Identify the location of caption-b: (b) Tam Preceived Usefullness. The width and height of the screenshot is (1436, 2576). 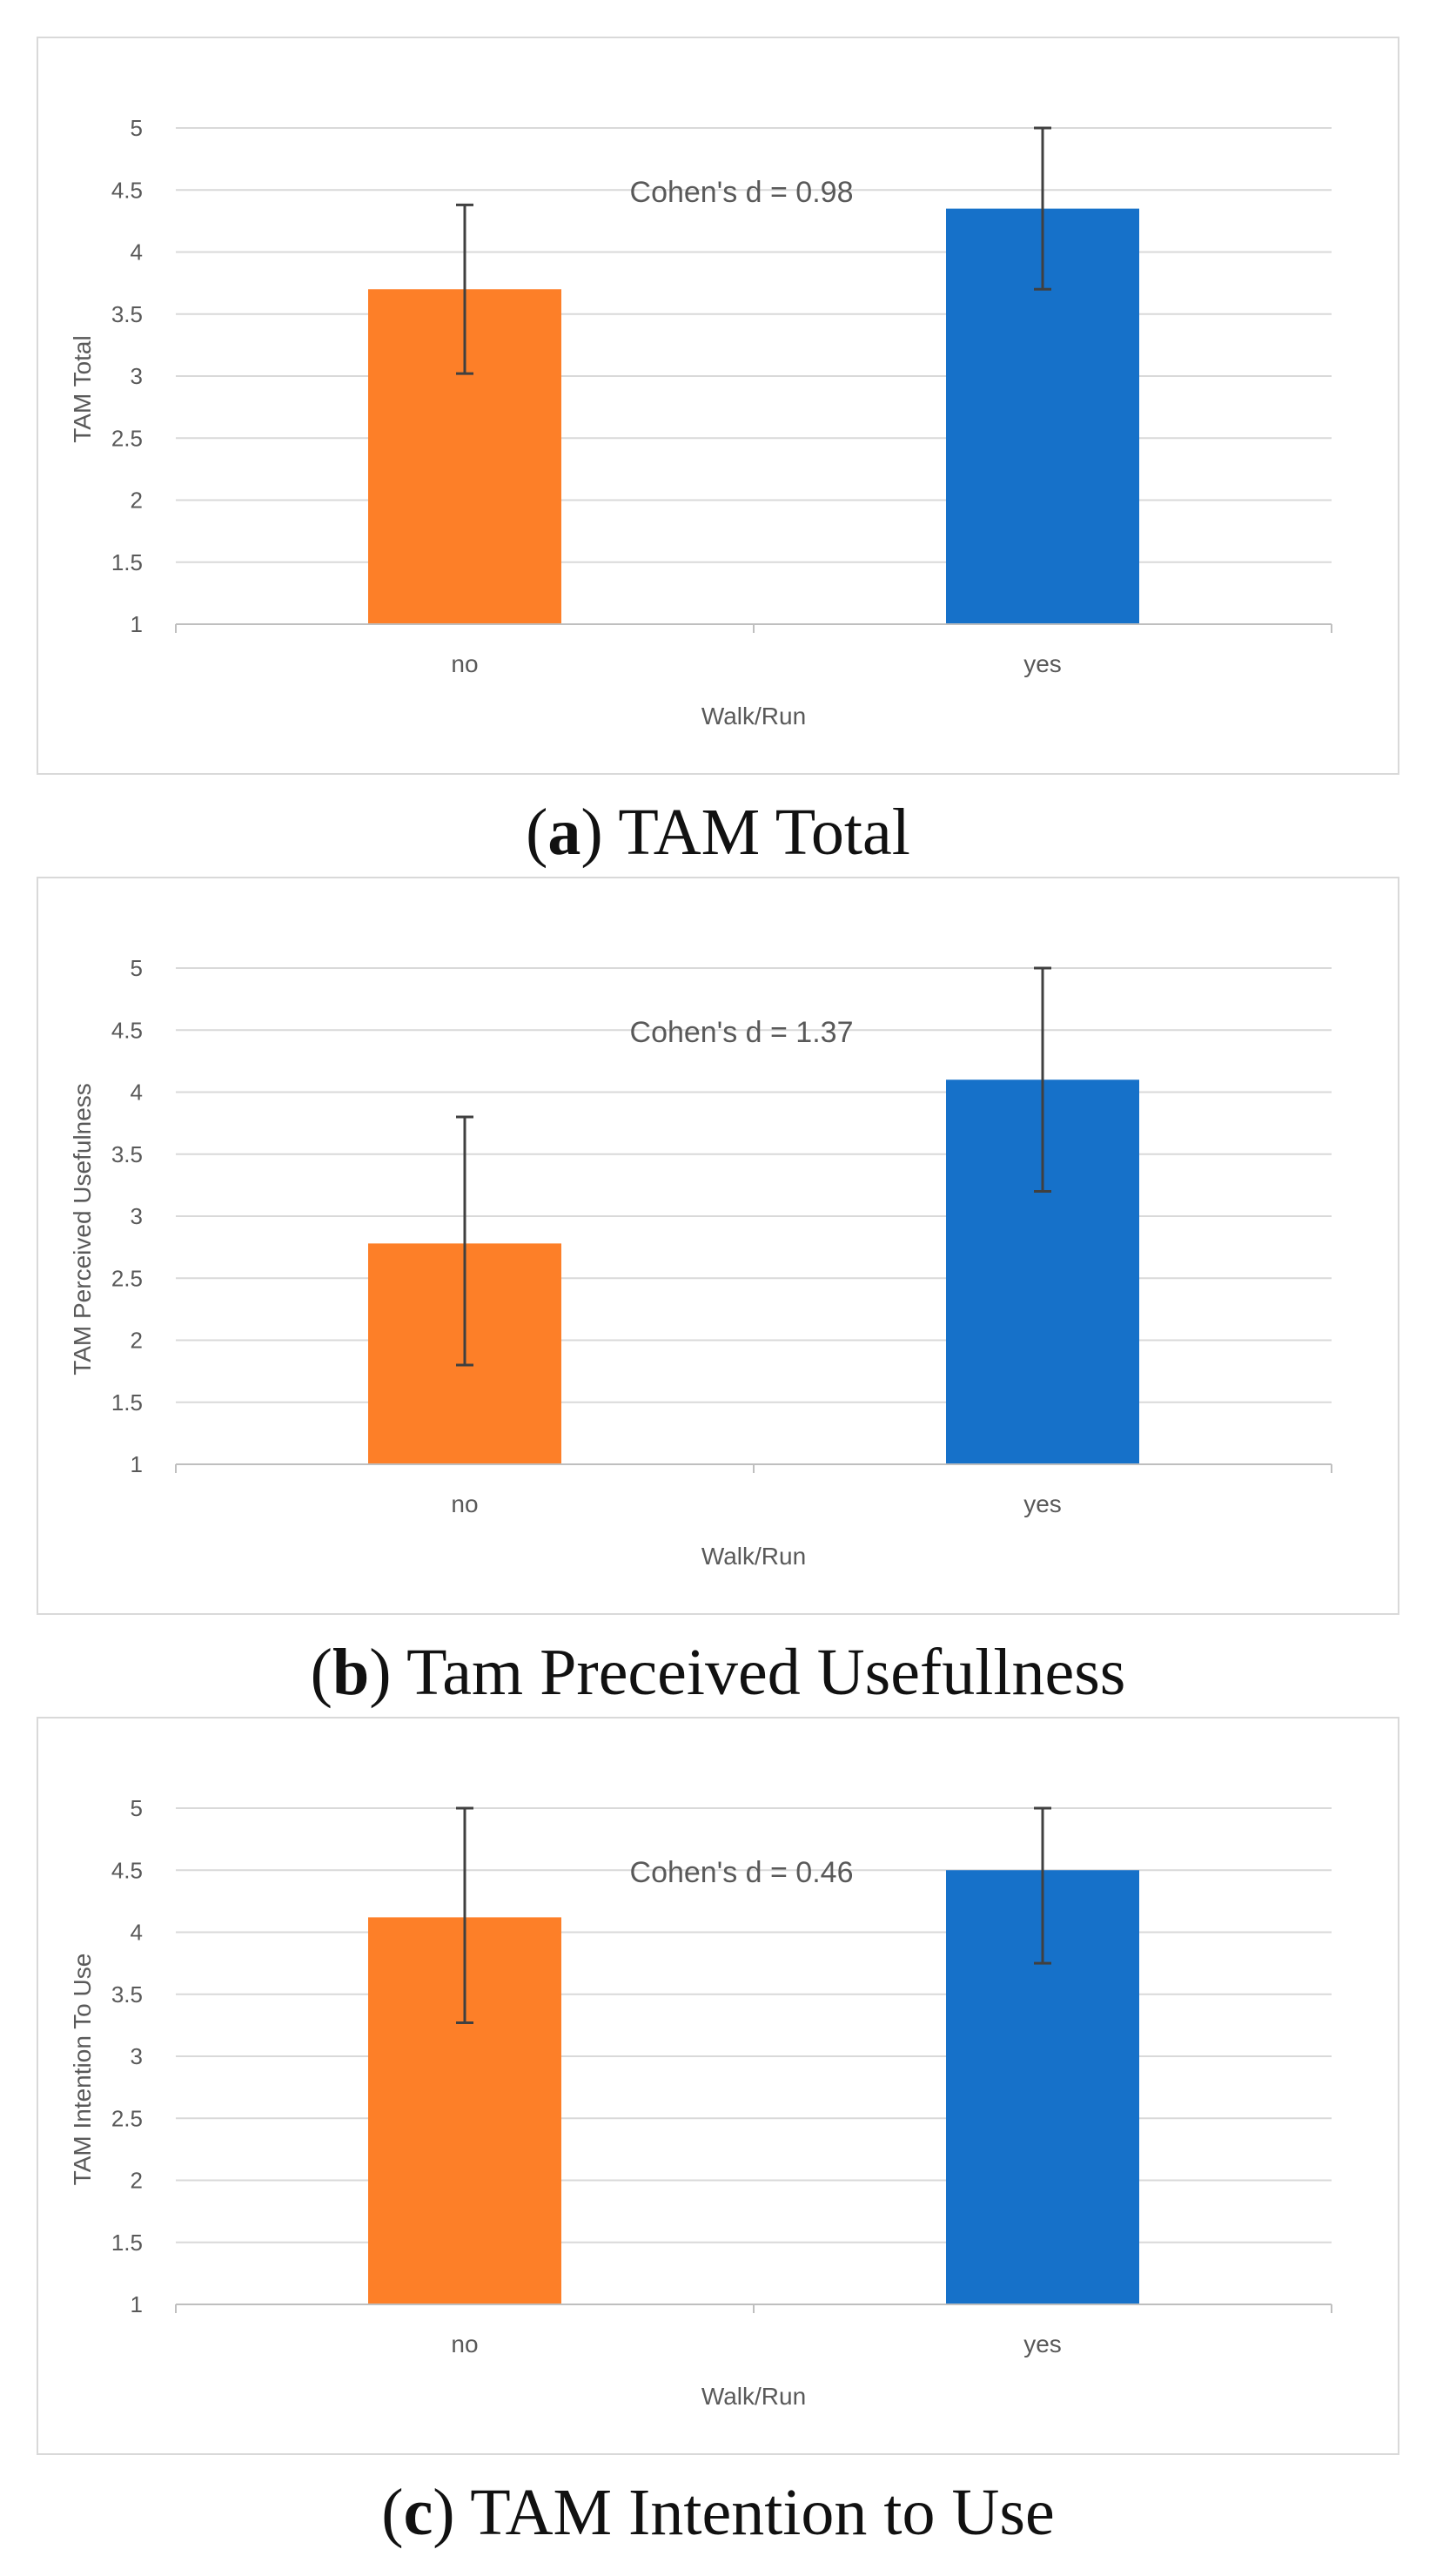
(718, 1672).